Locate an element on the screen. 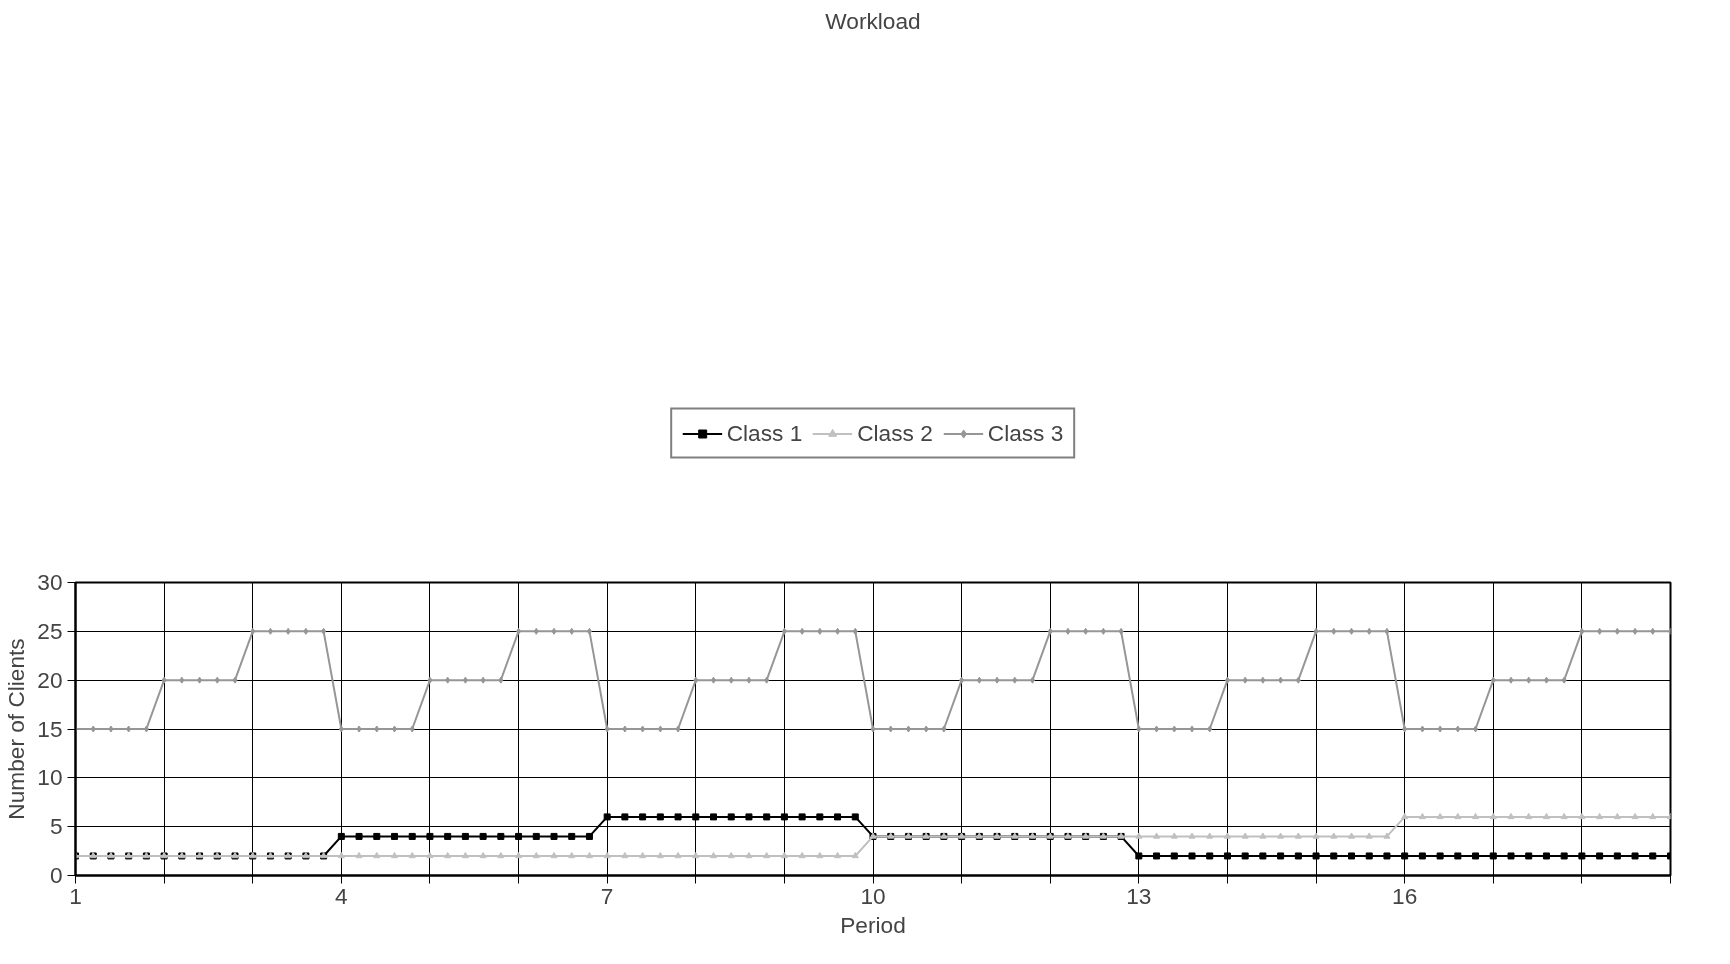  y-tick-label: 5 is located at coordinates (56, 826).